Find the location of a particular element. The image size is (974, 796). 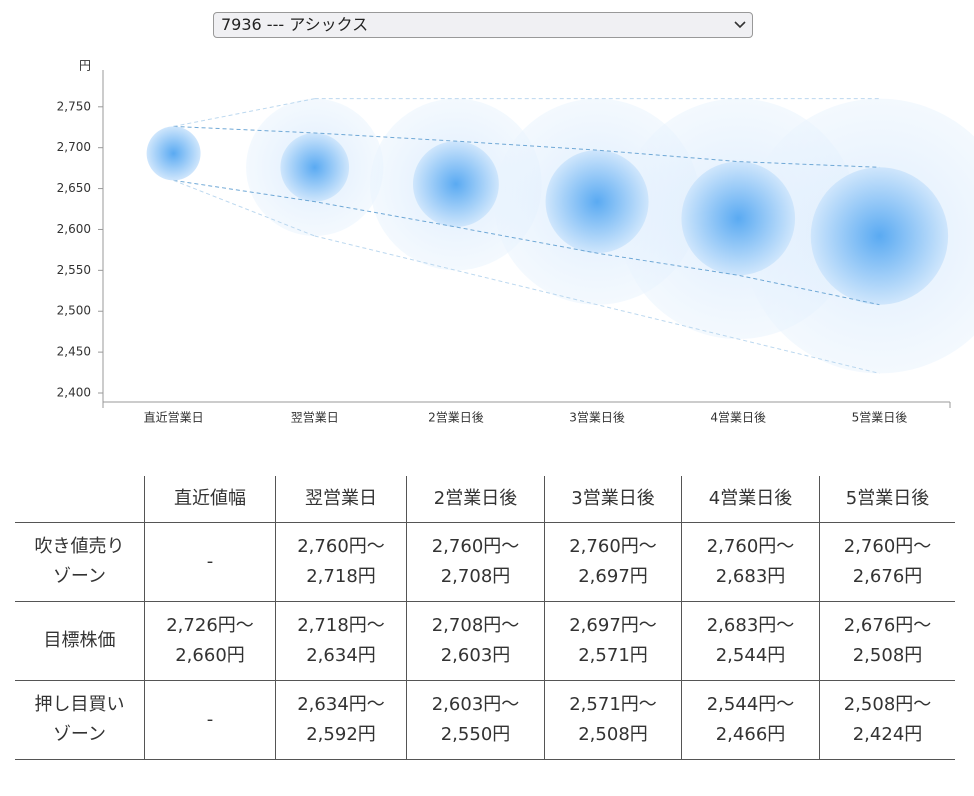

cell: 2,544円～ 2,466円 is located at coordinates (750, 720).